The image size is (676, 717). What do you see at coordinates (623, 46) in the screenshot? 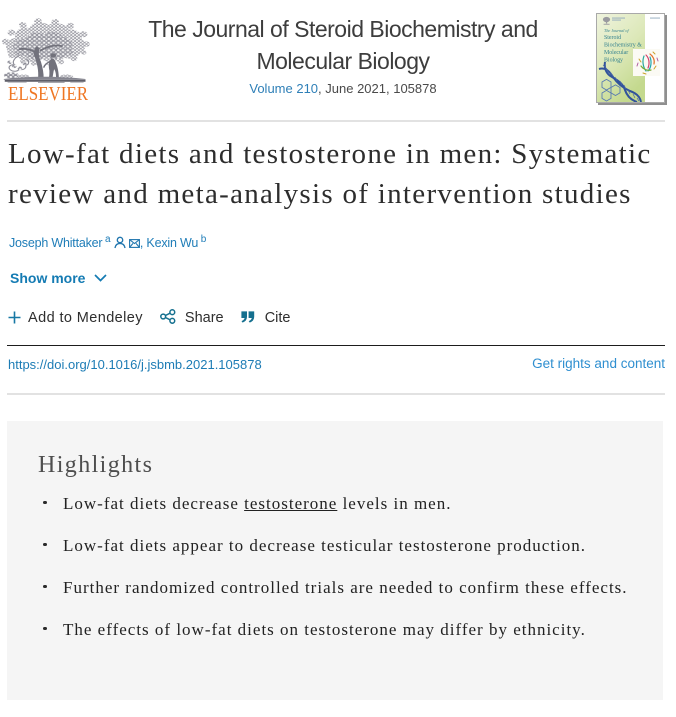
I see `svg-text: Biochemistry &` at bounding box center [623, 46].